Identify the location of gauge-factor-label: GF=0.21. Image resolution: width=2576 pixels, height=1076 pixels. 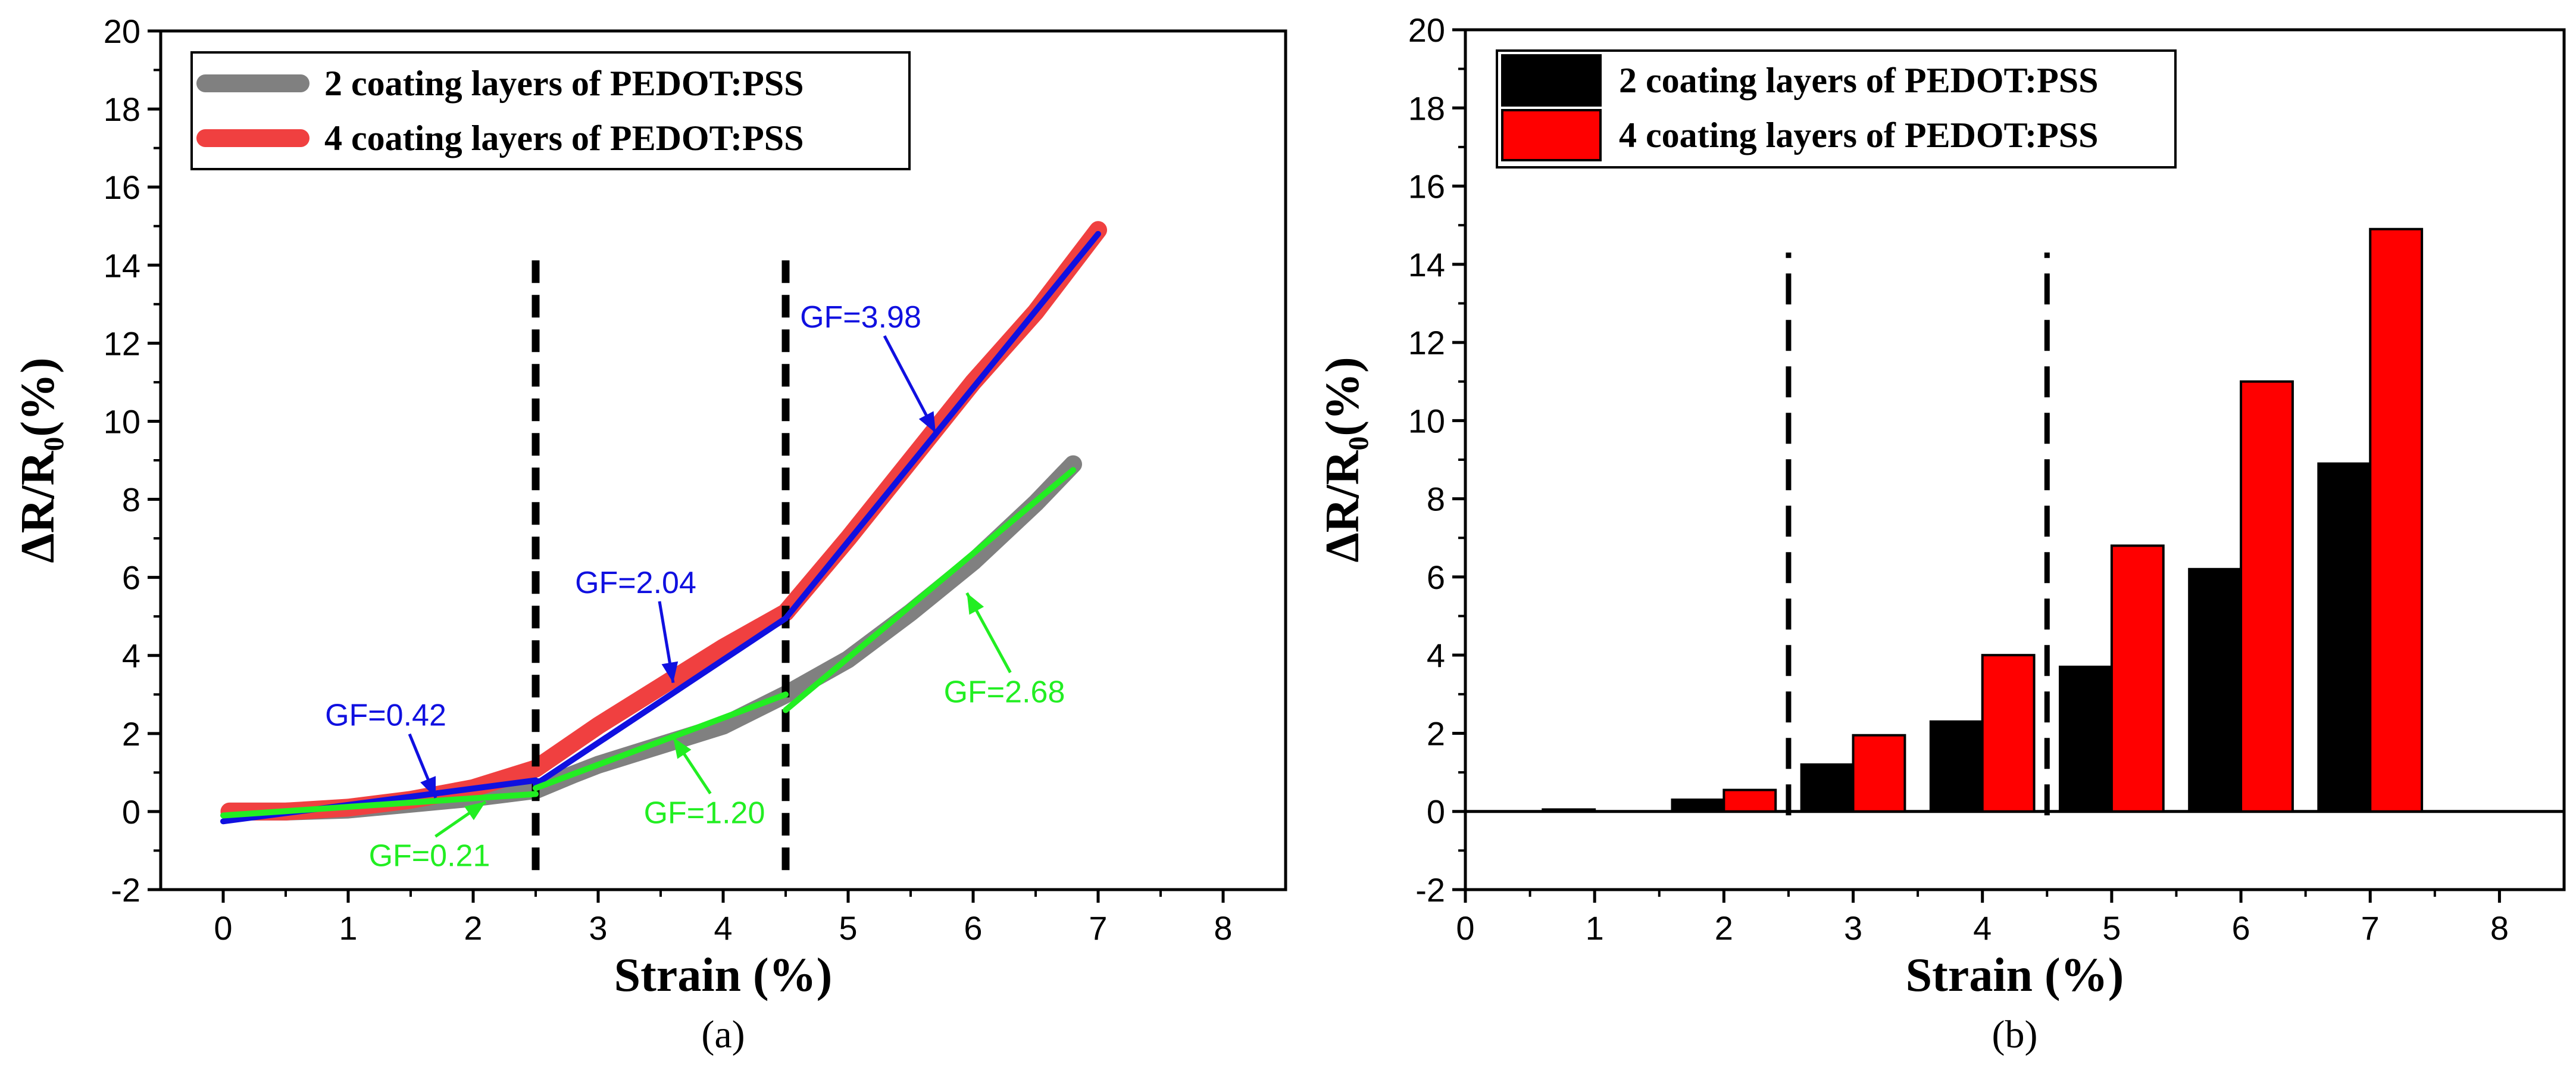
(429, 856).